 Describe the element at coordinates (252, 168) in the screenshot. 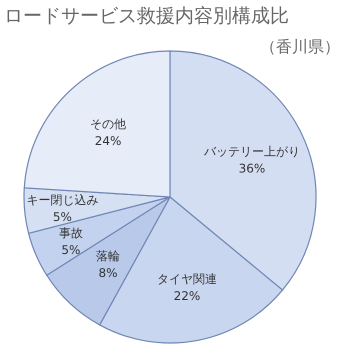

I see `data-label: 36%` at that location.